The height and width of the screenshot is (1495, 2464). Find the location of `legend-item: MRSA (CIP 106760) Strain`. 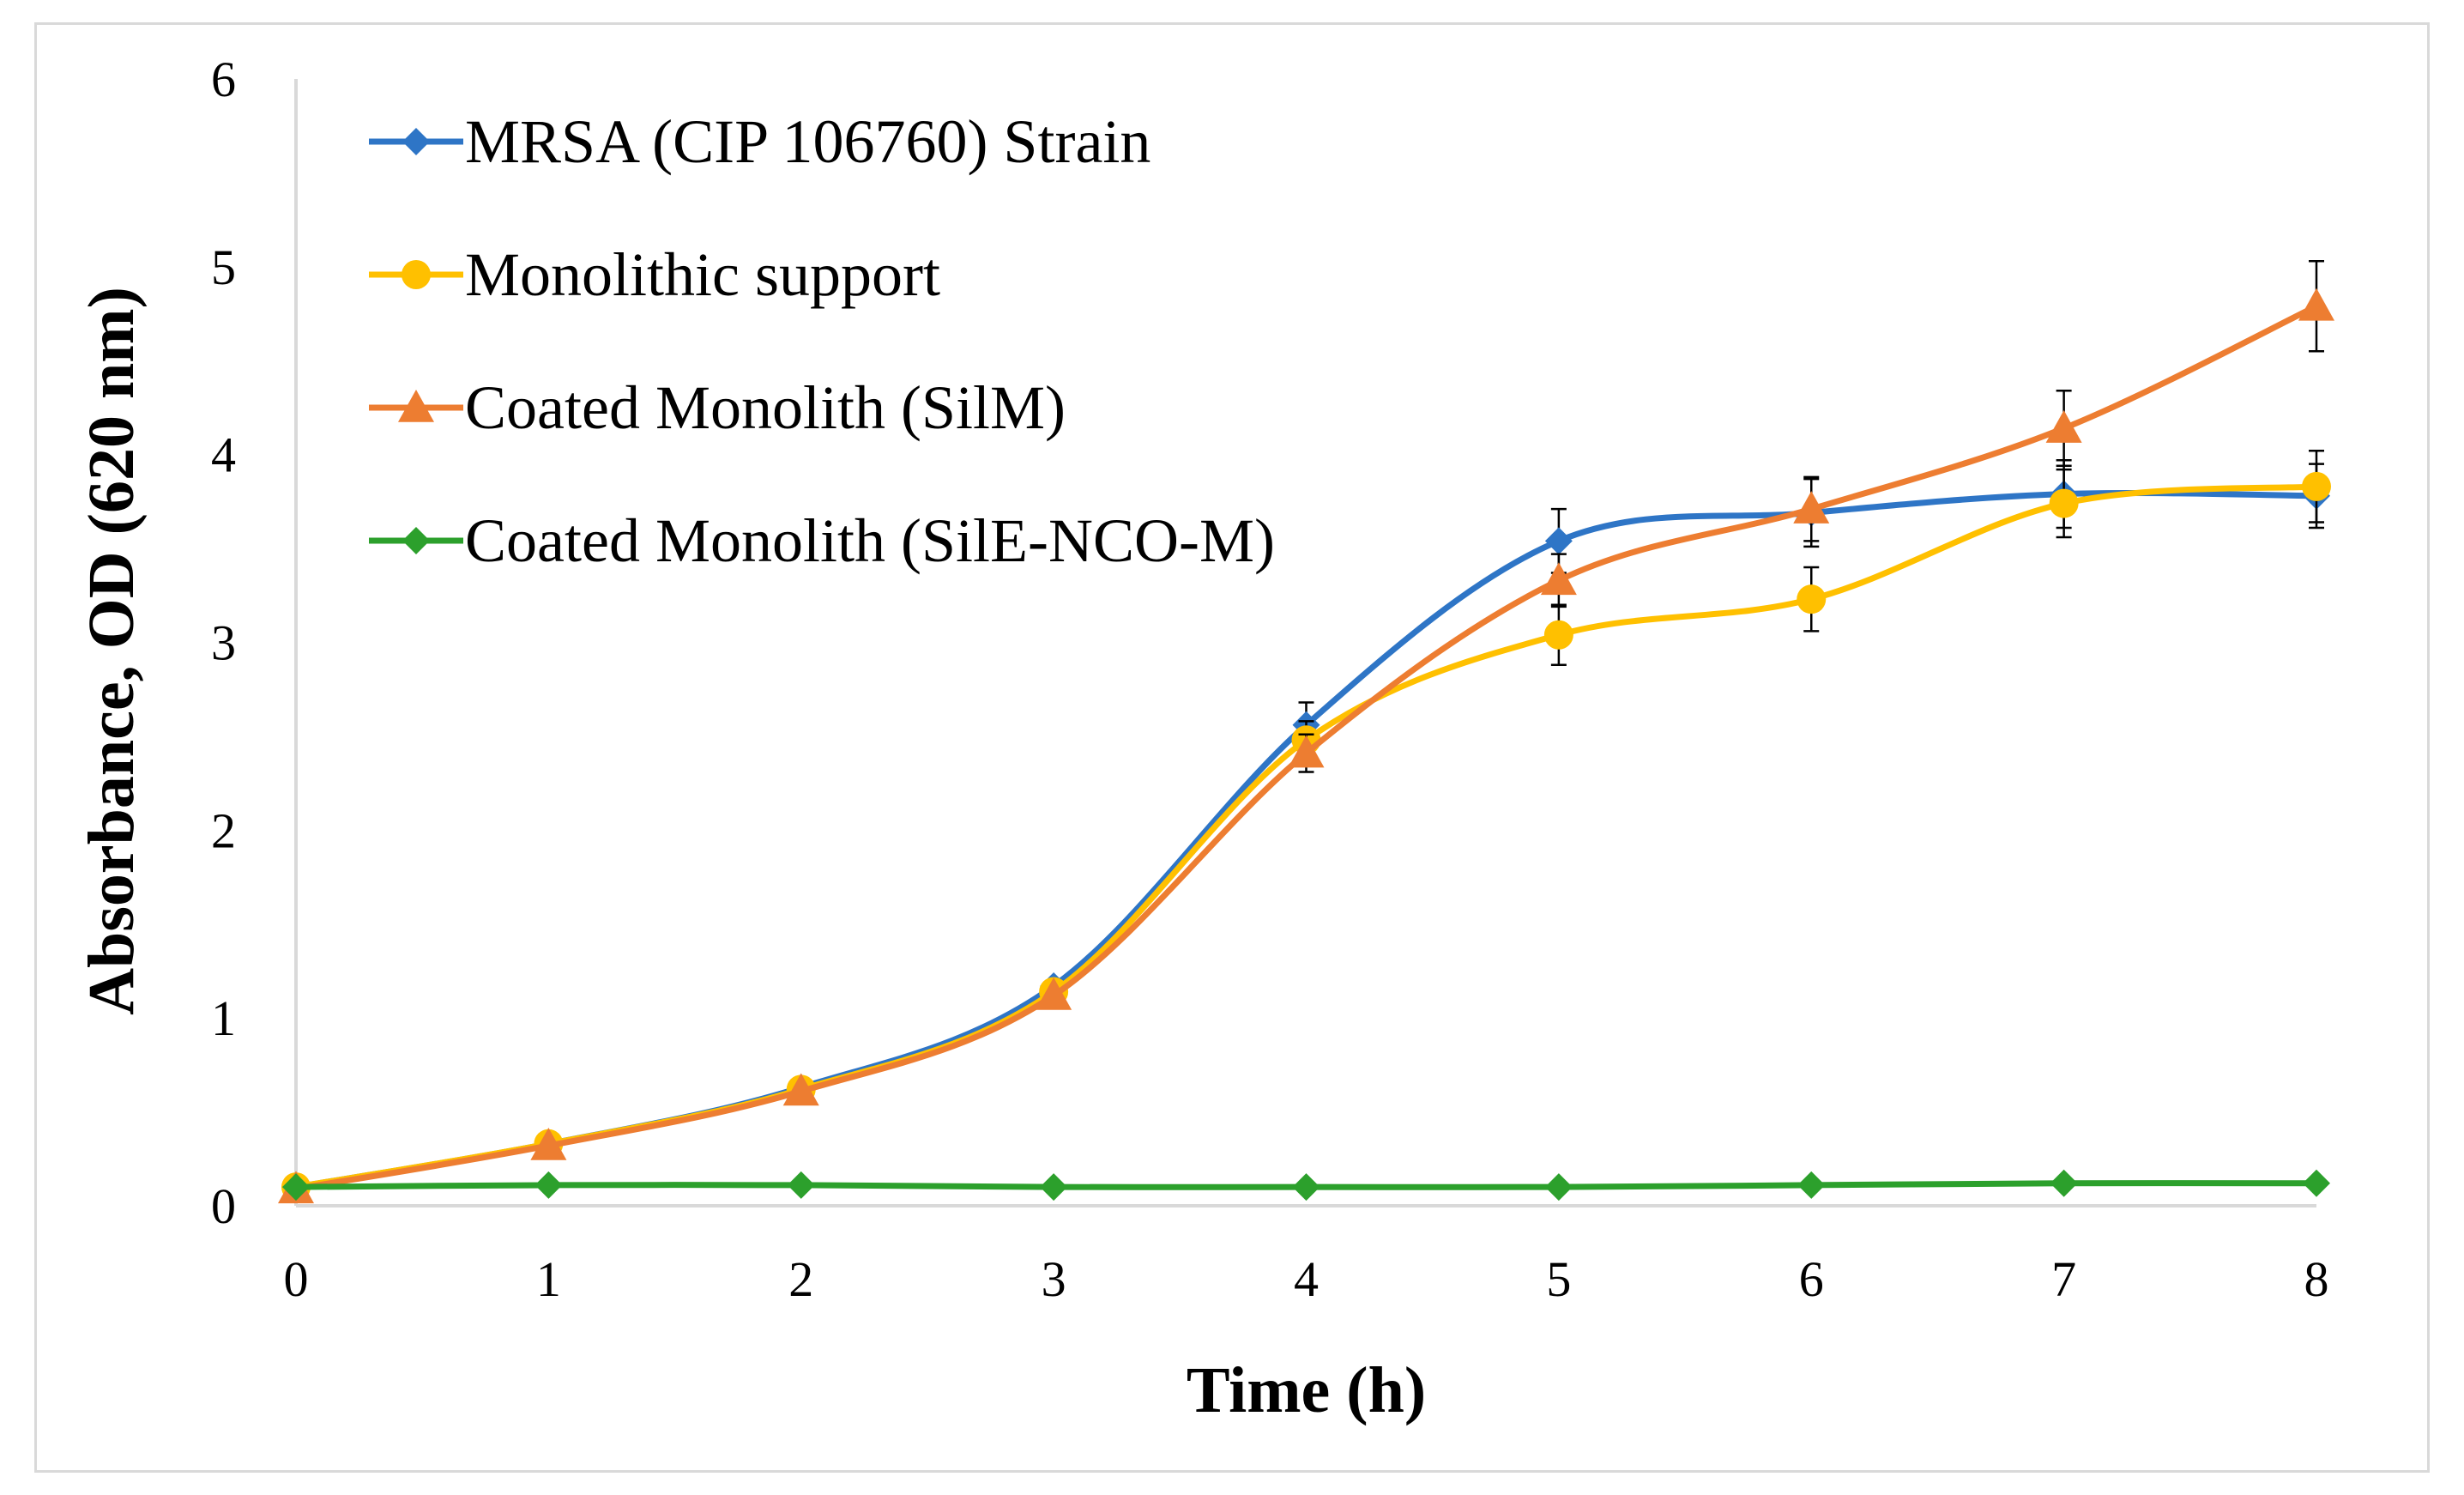

legend-item: MRSA (CIP 106760) Strain is located at coordinates (759, 141).